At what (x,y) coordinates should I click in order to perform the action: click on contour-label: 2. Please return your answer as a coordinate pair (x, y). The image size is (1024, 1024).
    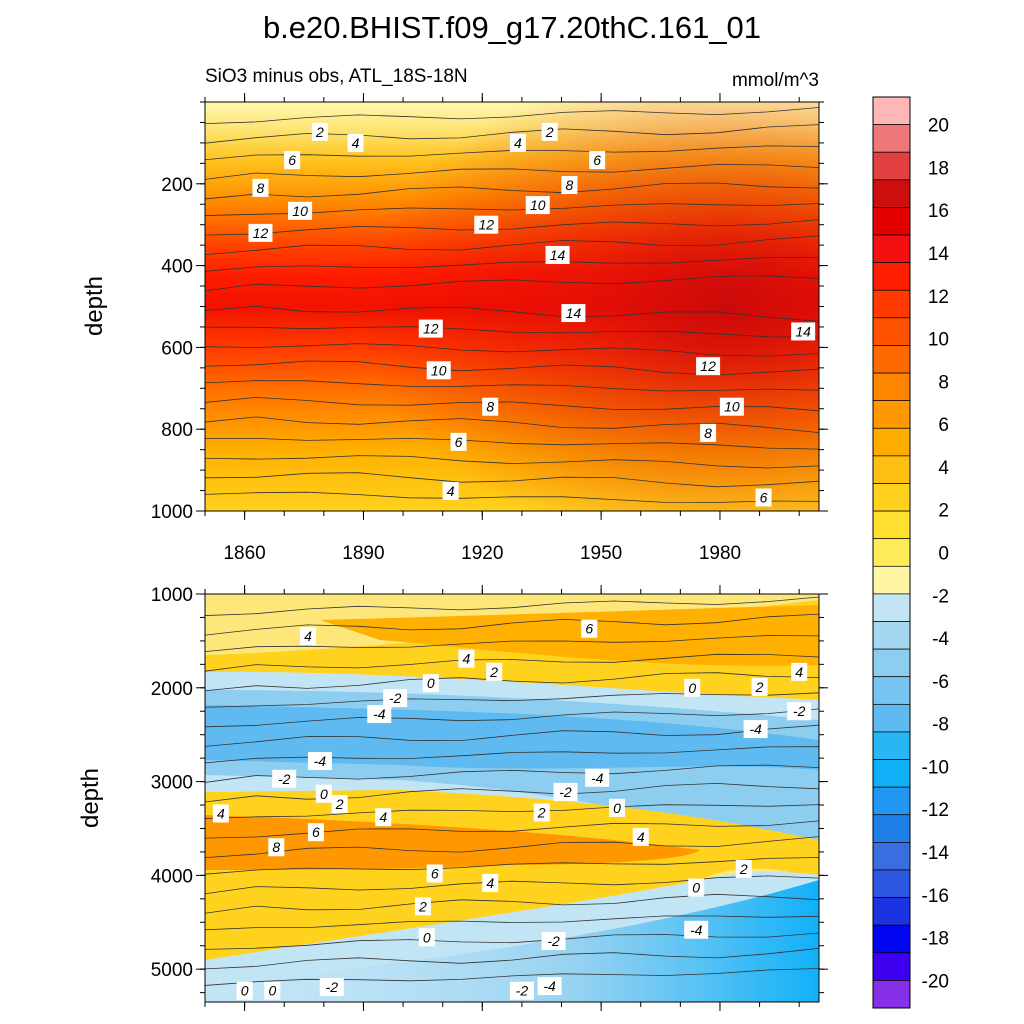
    Looking at the image, I should click on (541, 812).